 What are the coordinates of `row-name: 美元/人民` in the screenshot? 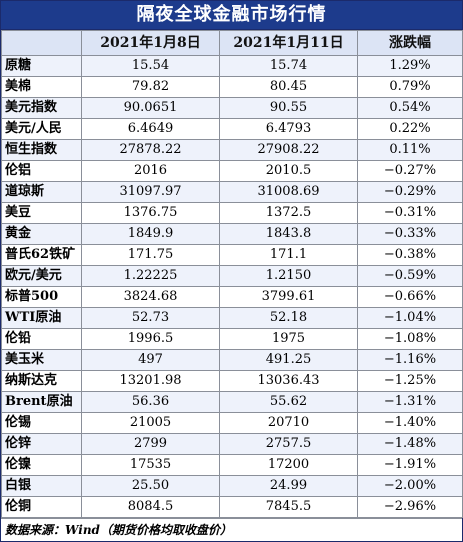 It's located at (41, 129).